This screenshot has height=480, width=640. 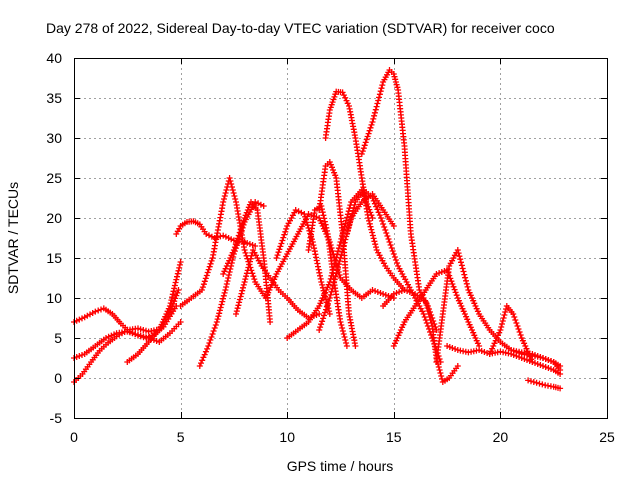 What do you see at coordinates (13, 238) in the screenshot?
I see `y-axis-label: SDTVAR / TECUs` at bounding box center [13, 238].